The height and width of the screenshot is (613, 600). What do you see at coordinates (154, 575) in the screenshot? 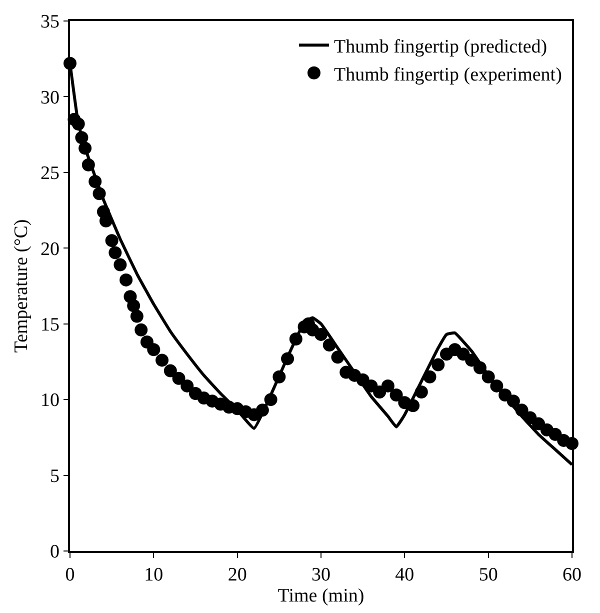
I see `x-tick-label: 10` at bounding box center [154, 575].